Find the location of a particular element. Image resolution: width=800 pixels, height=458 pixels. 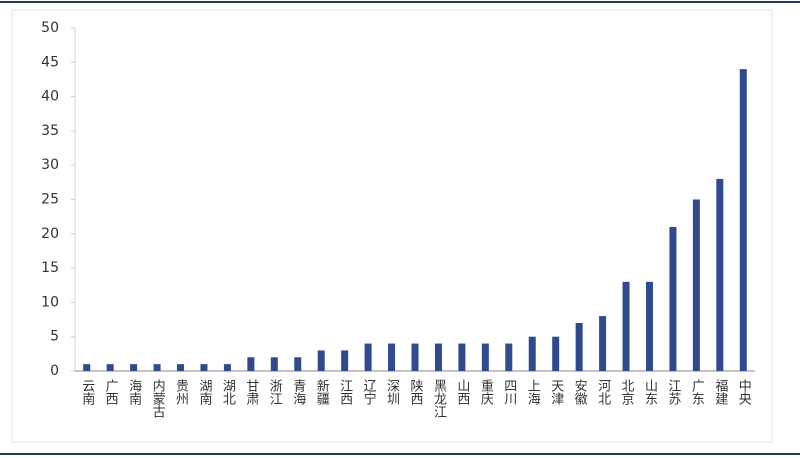

x-tick-label: 内蒙古 is located at coordinates (158, 398).